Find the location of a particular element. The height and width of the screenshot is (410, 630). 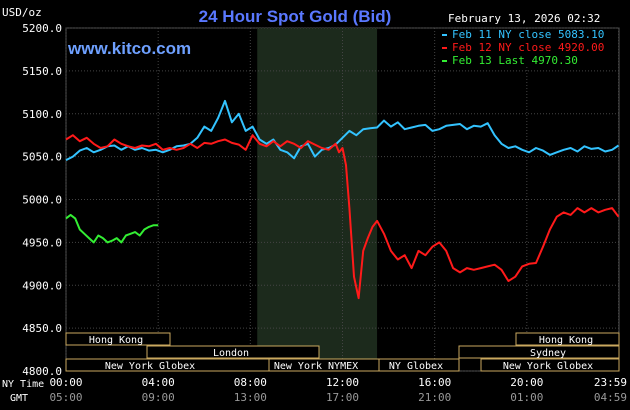

ny-time-ticks: 00:00 04:00 08:00 12:00 16:00 20:00 23:59 is located at coordinates (338, 382).